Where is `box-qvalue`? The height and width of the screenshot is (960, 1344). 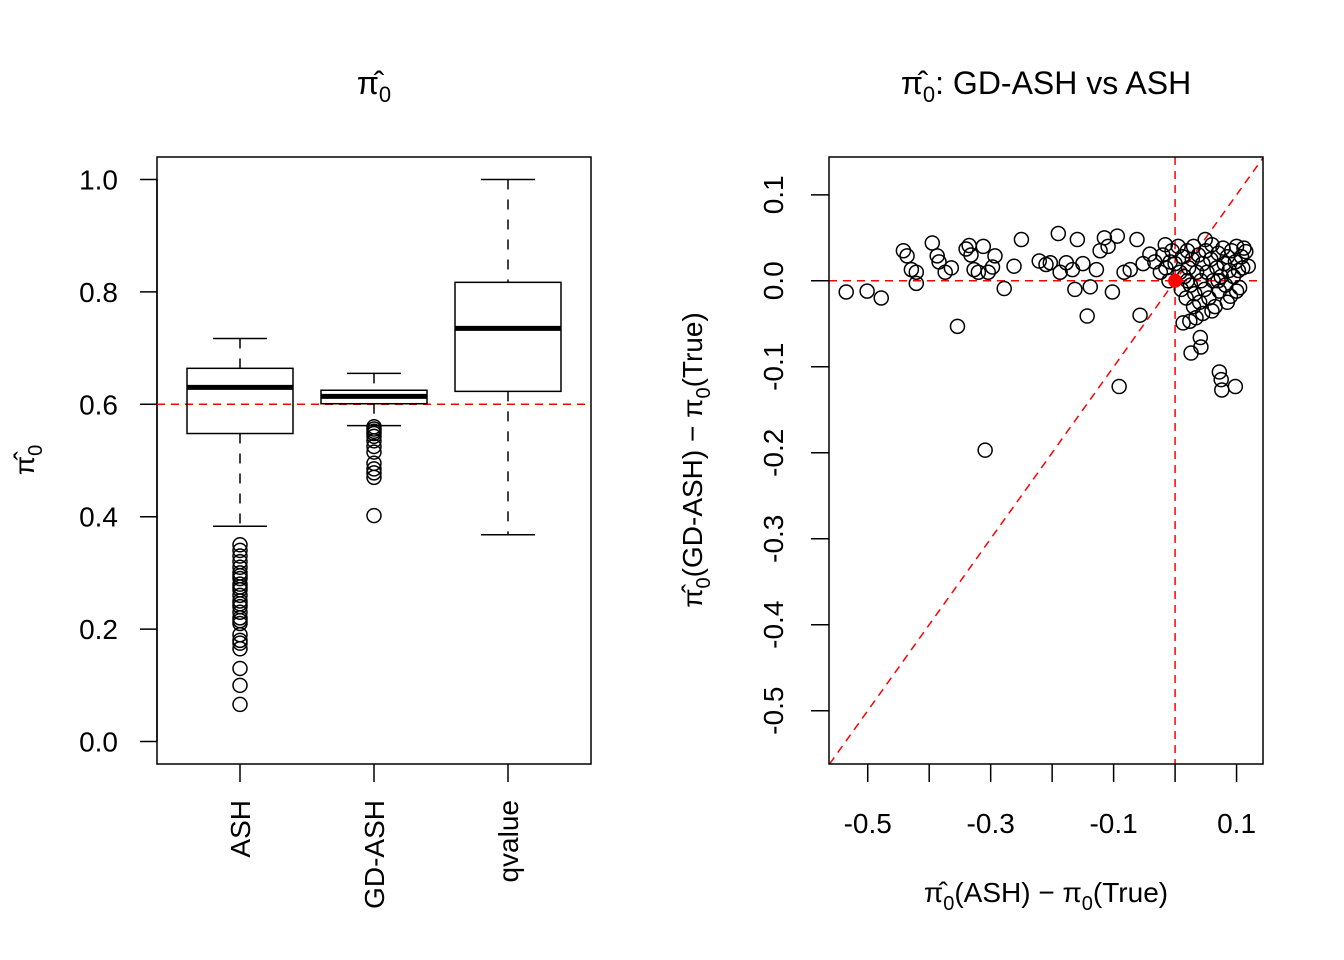
box-qvalue is located at coordinates (508, 337).